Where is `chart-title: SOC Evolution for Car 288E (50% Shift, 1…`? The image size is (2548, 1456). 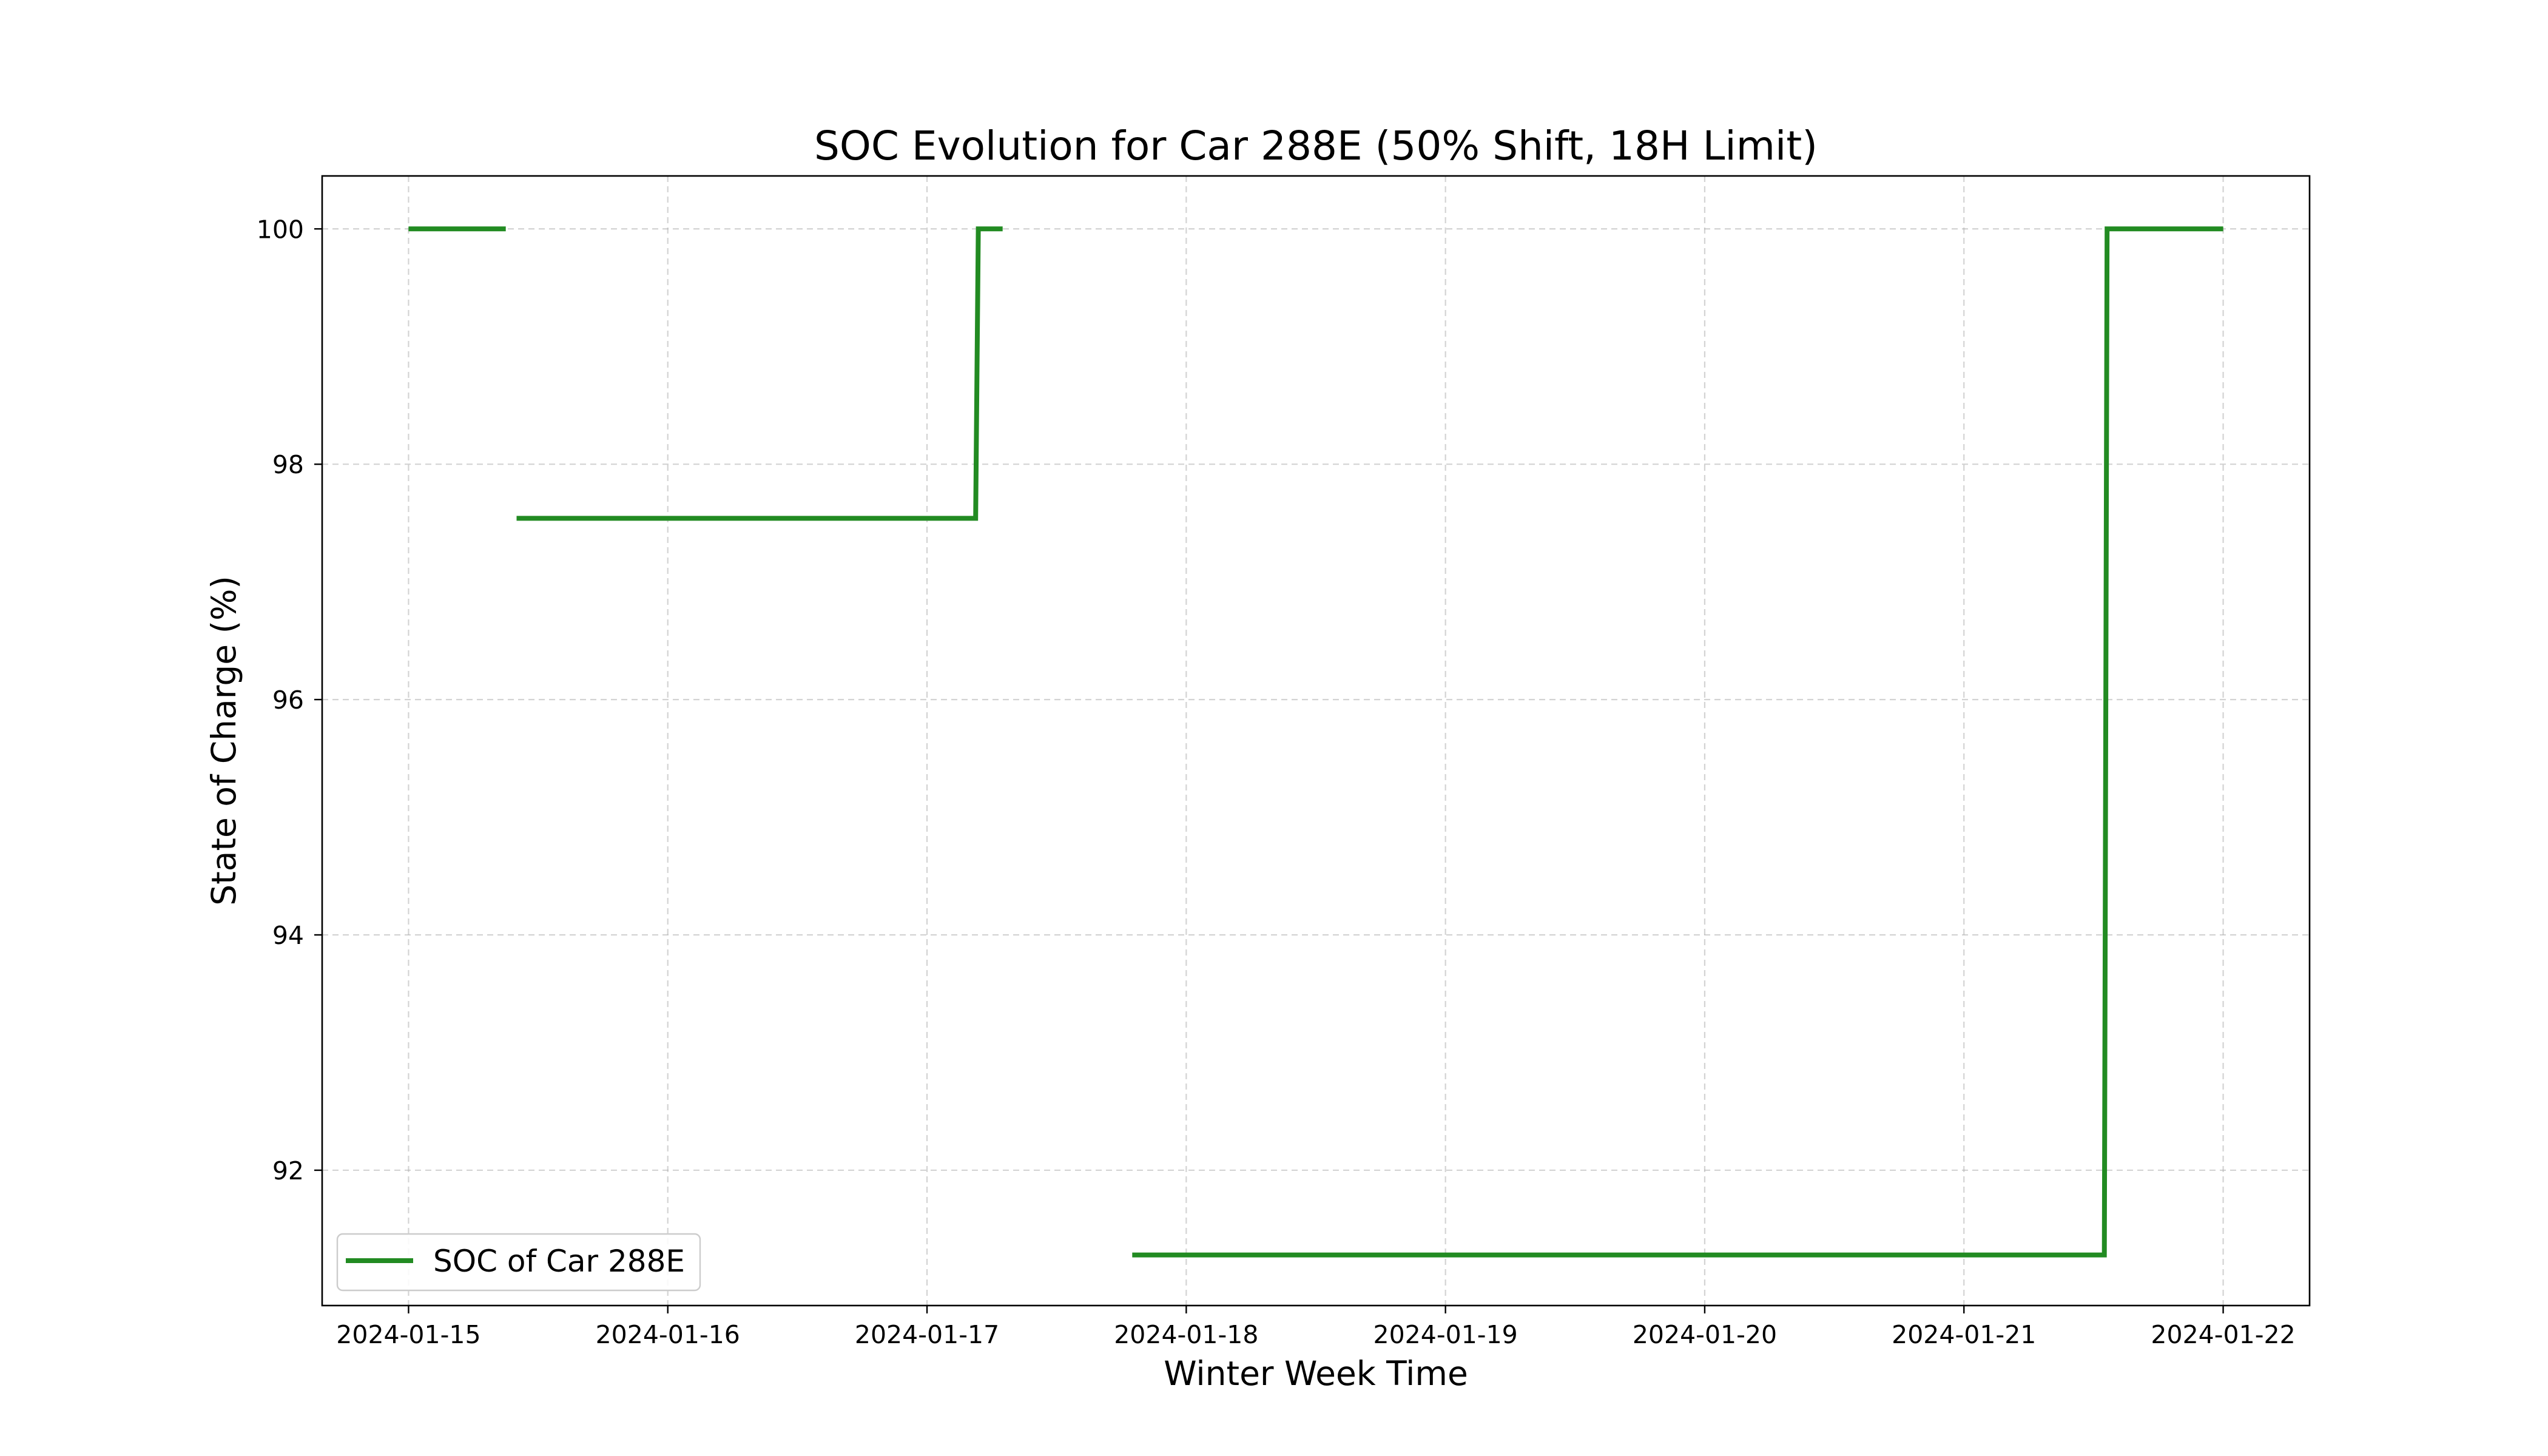
chart-title: SOC Evolution for Car 288E (50% Shift, 1… is located at coordinates (1316, 146).